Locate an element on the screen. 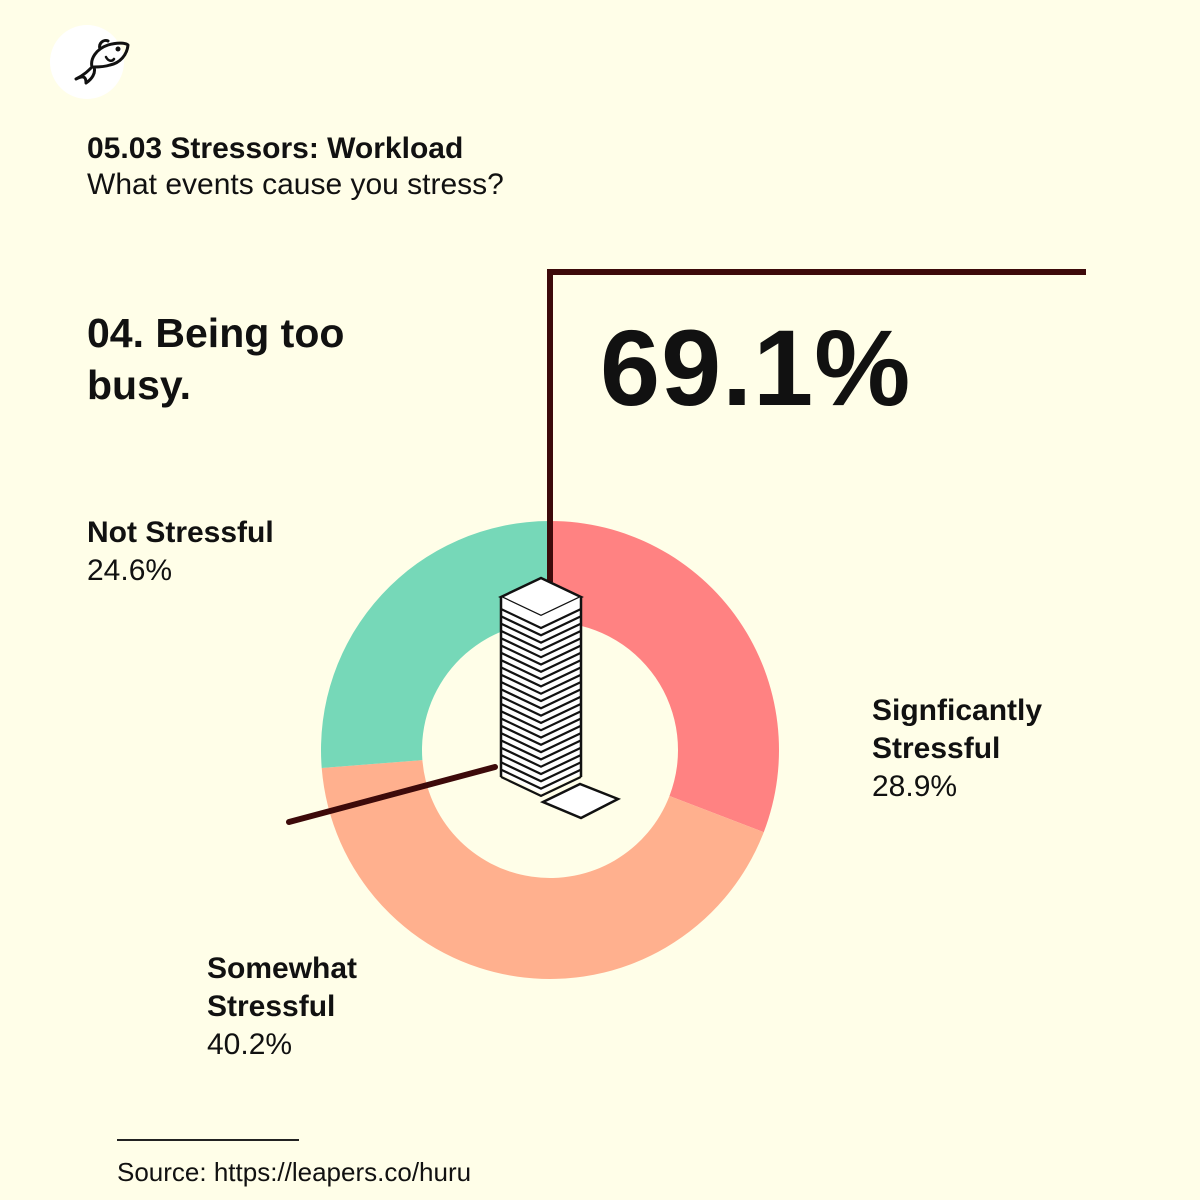  label-not-stressful: Not Stressful 24.6% is located at coordinates (180, 552).